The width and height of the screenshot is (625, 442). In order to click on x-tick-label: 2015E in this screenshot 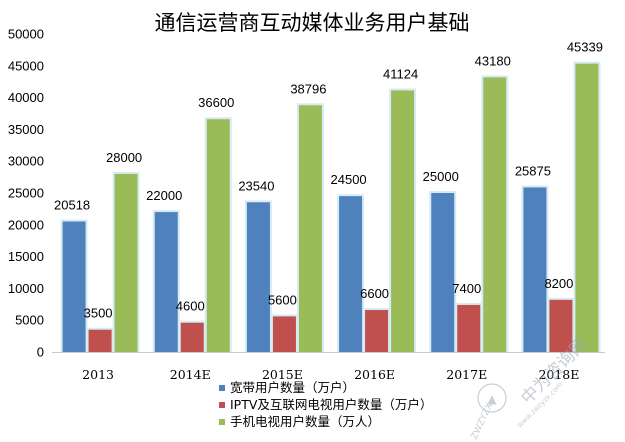, I will do `click(282, 374)`.